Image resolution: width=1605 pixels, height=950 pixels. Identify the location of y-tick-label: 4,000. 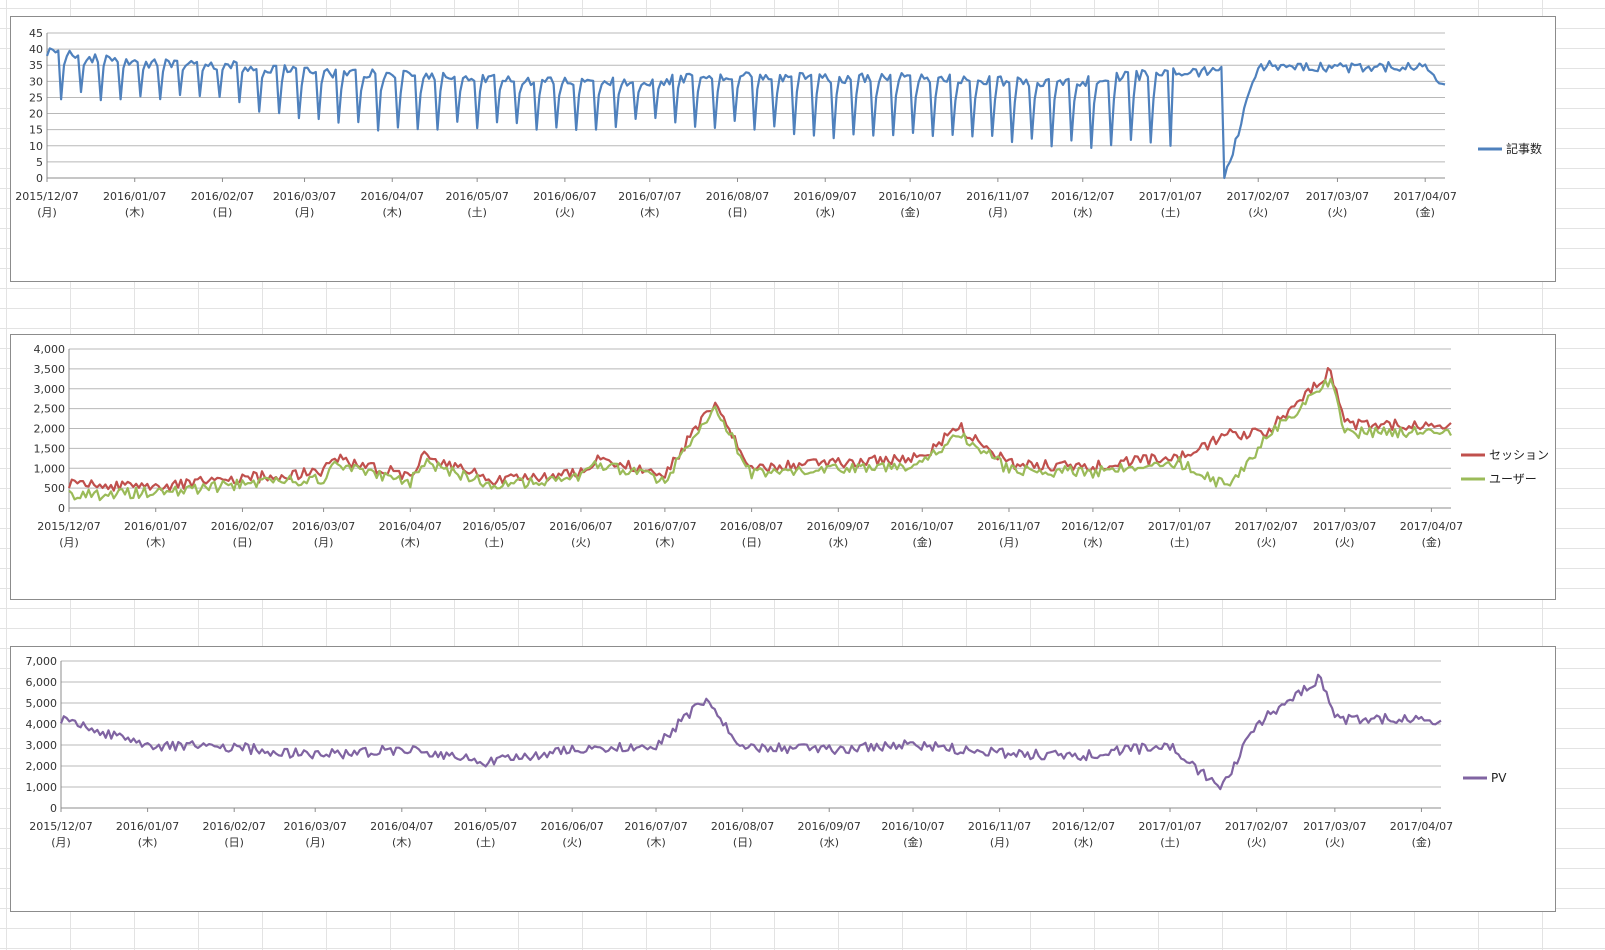
(42, 724).